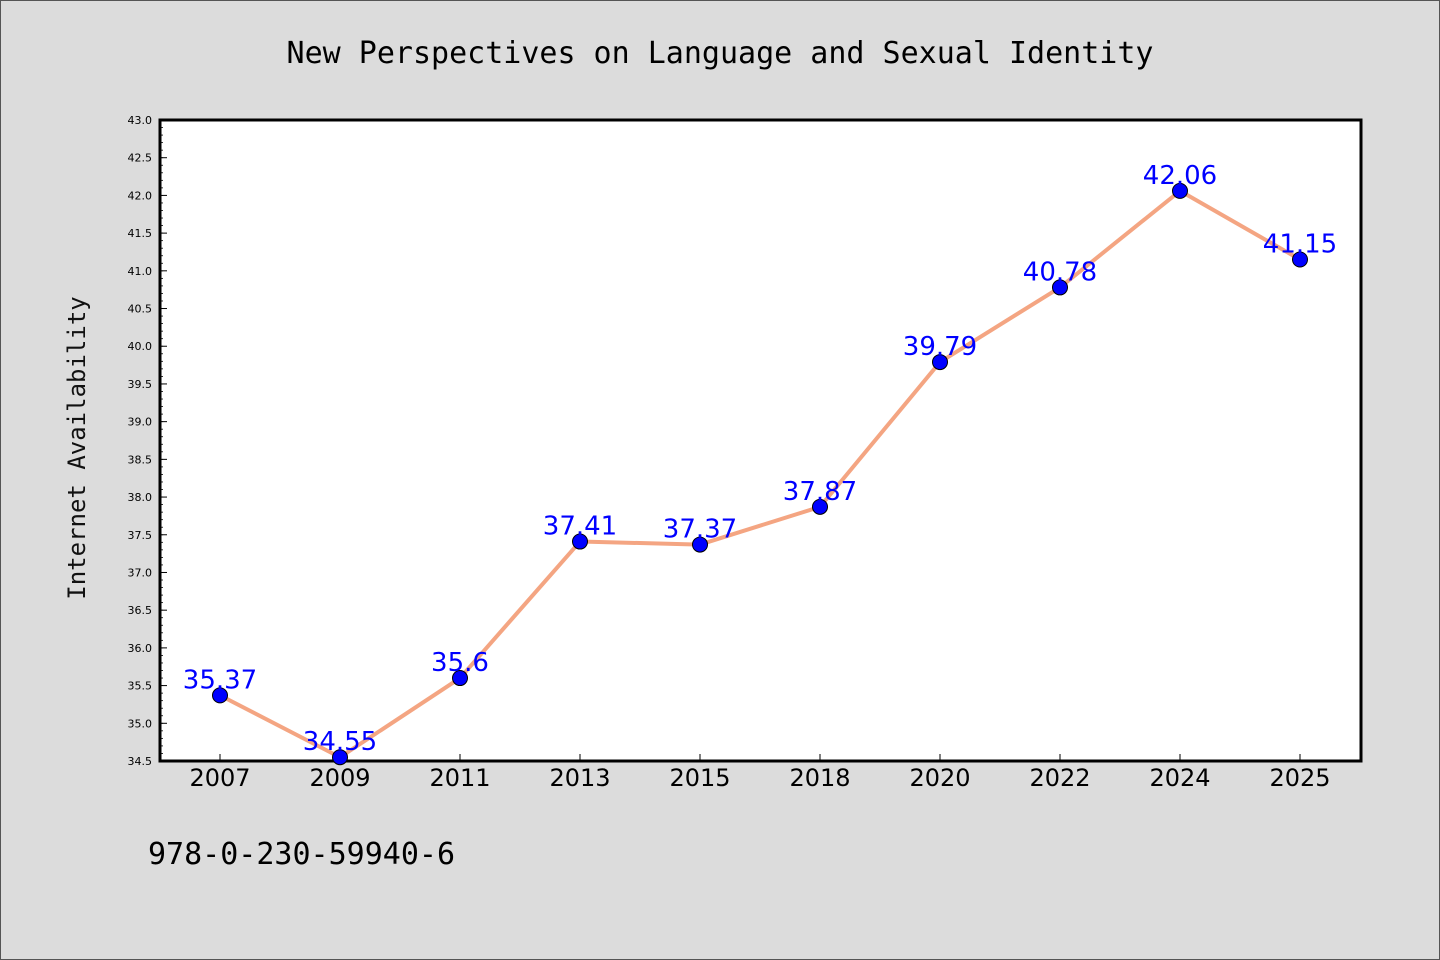 The image size is (1440, 960). Describe the element at coordinates (1180, 176) in the screenshot. I see `data-label: 42.06` at that location.